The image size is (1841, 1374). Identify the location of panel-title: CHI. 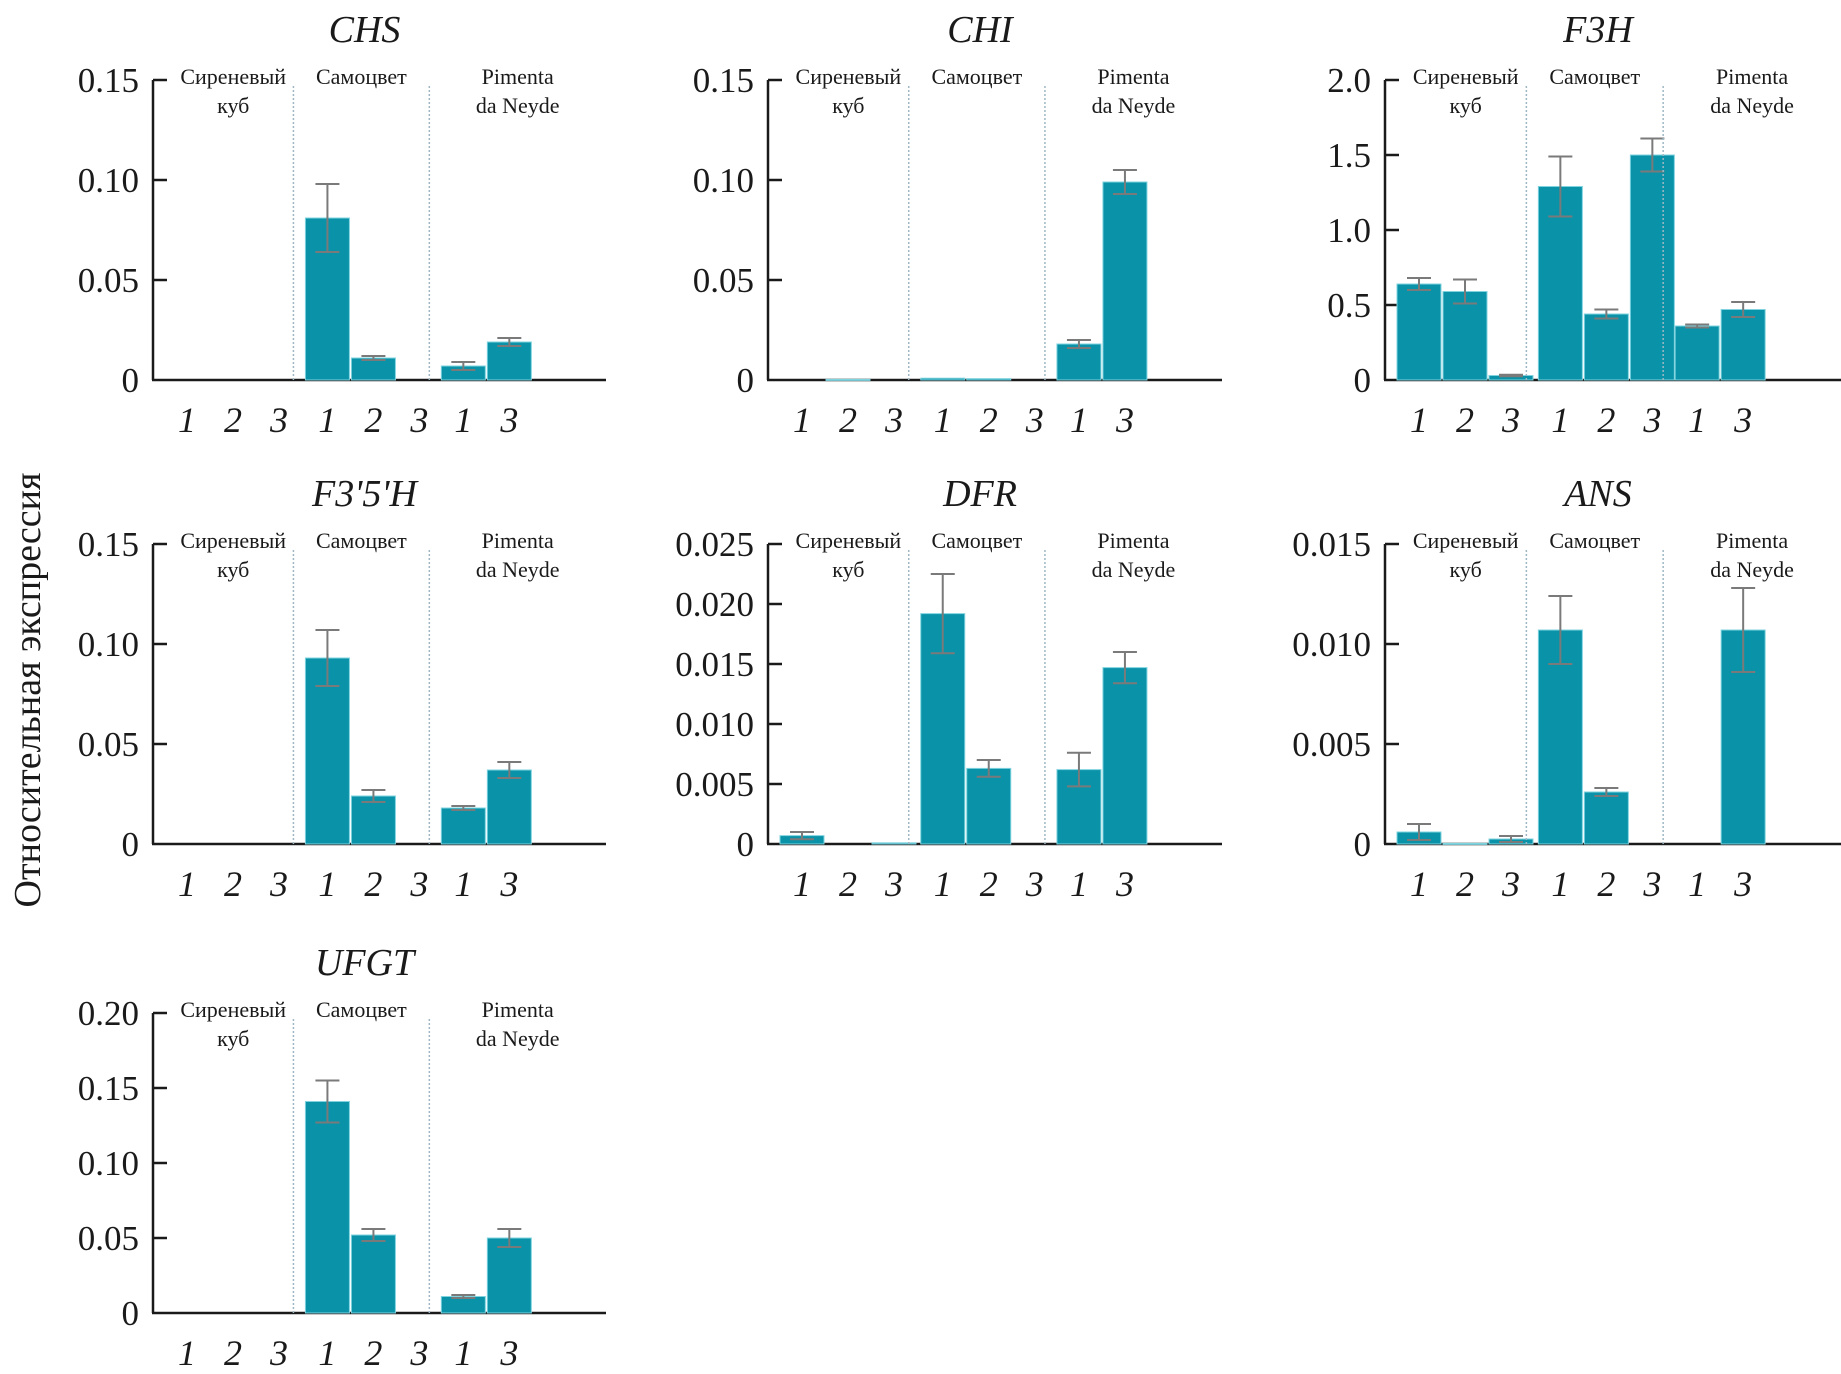
(981, 30).